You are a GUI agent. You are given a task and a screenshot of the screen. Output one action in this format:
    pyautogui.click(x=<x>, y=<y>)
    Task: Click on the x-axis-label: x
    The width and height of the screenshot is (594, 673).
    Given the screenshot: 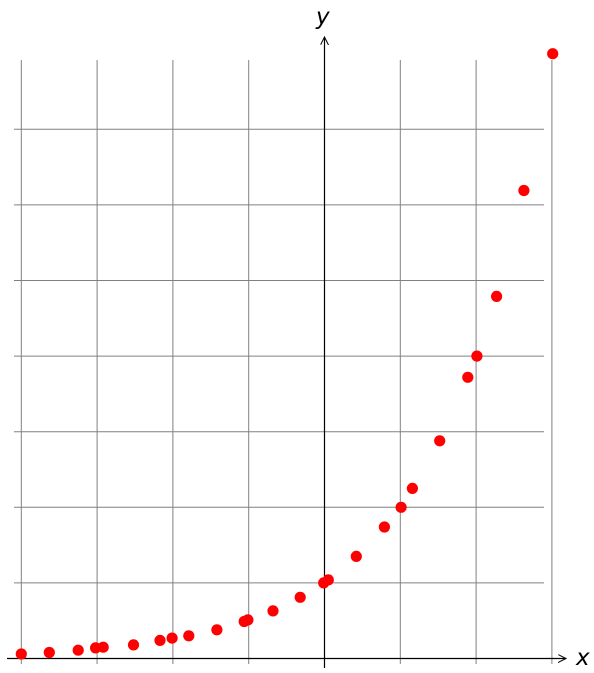 What is the action you would take?
    pyautogui.click(x=582, y=658)
    